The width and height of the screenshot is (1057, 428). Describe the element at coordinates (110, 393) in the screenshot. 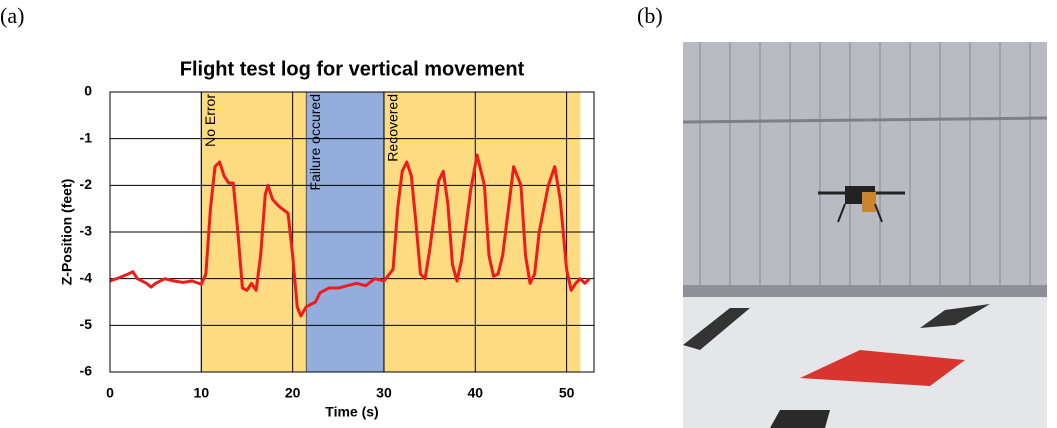

I see `x-tick-label: 0` at that location.